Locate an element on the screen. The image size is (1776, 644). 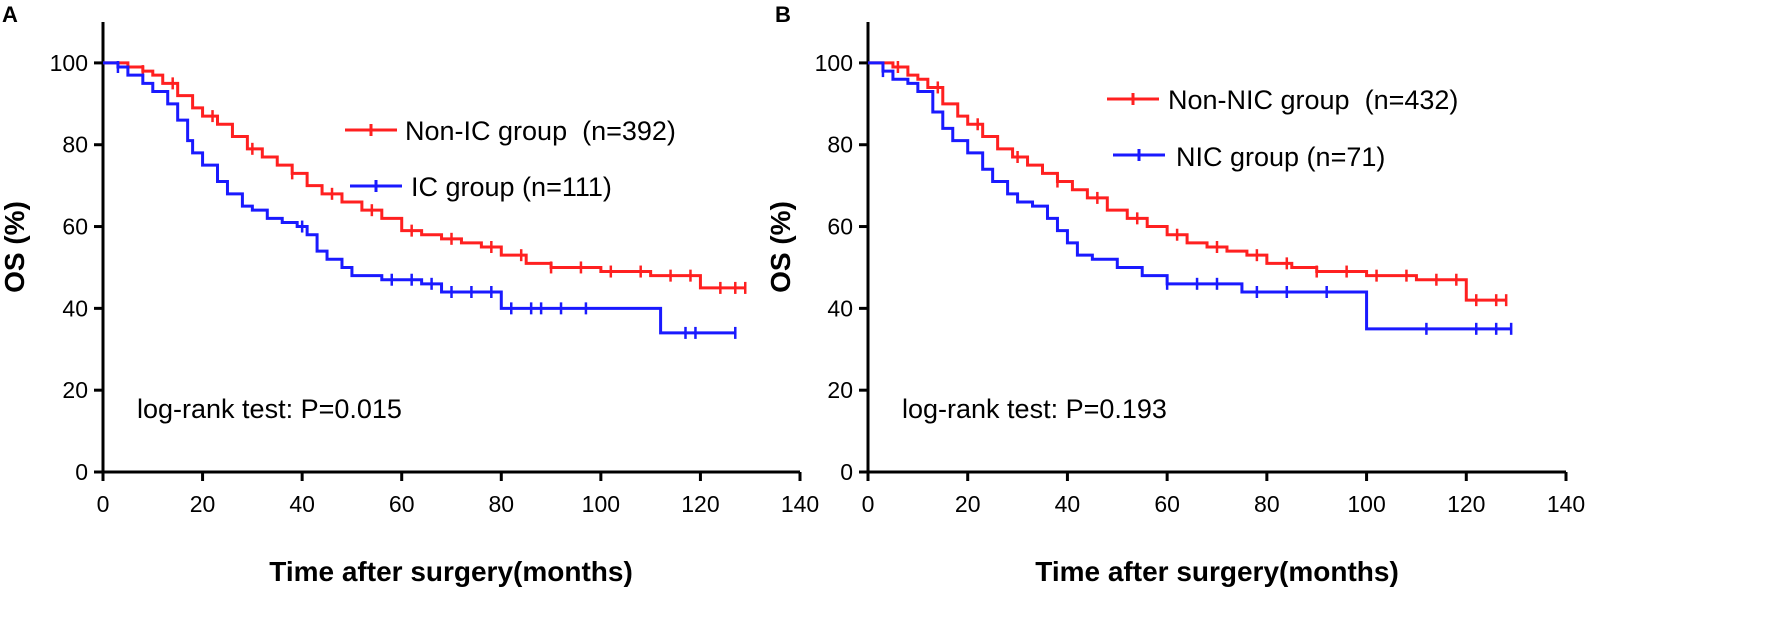
panel-b-x-title: Time after surgery(months) is located at coordinates (1217, 571).